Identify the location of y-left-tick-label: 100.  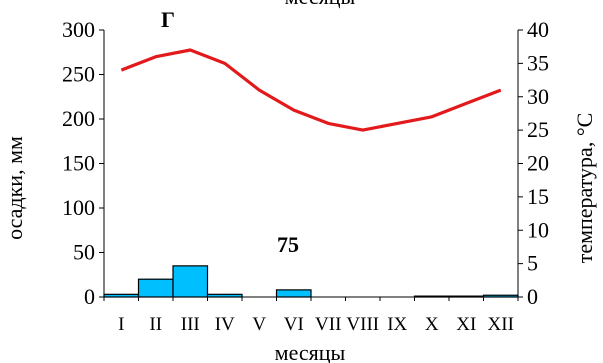
(78, 207).